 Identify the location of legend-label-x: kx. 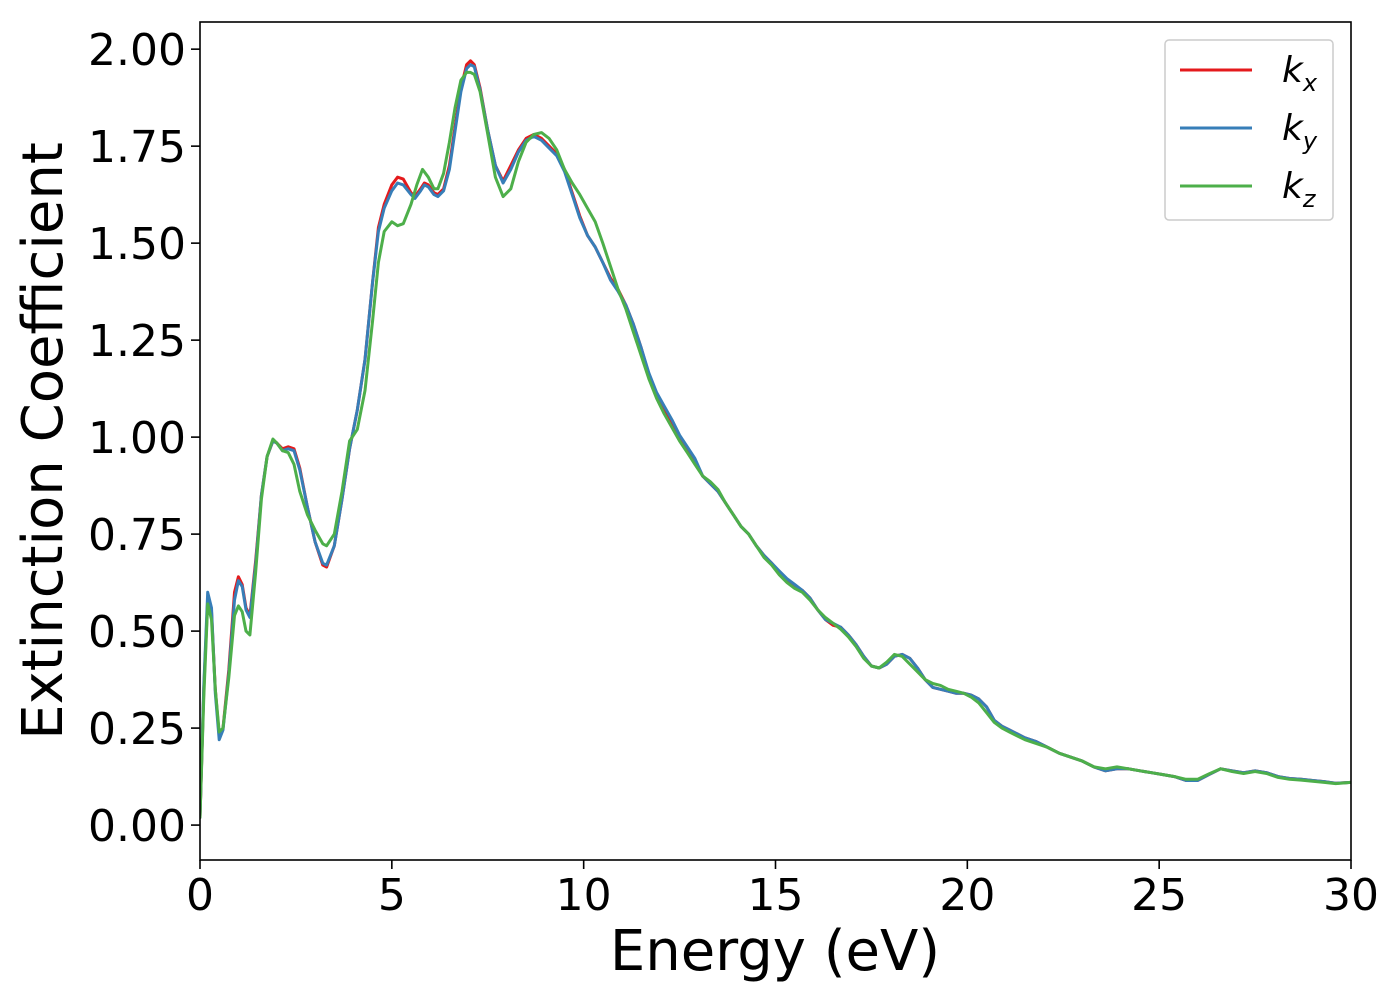
(1300, 73).